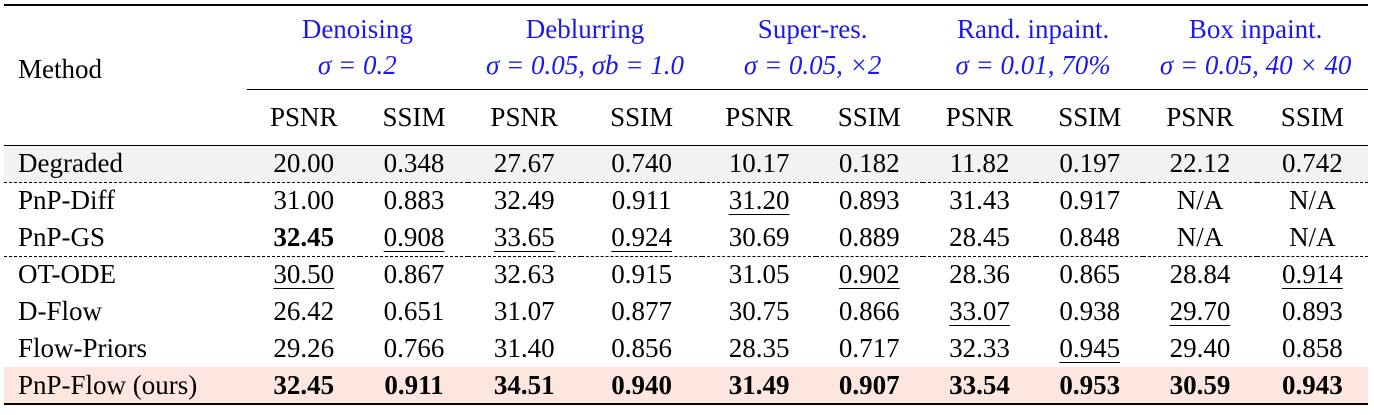  I want to click on value-cell: 32.33, so click(979, 348).